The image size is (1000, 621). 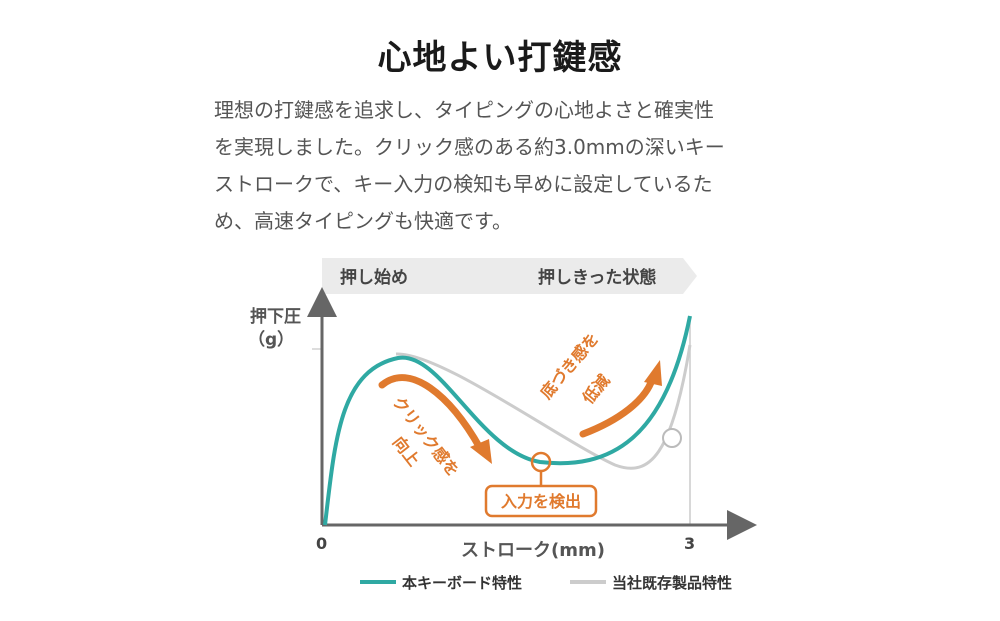 I want to click on x-tick-3: 3, so click(x=689, y=543).